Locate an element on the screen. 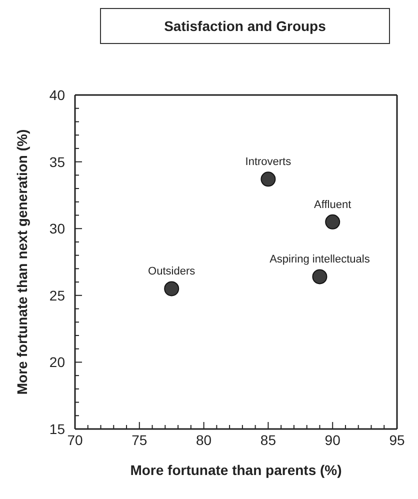 This screenshot has height=499, width=418. x-tick-label: 70 is located at coordinates (75, 440).